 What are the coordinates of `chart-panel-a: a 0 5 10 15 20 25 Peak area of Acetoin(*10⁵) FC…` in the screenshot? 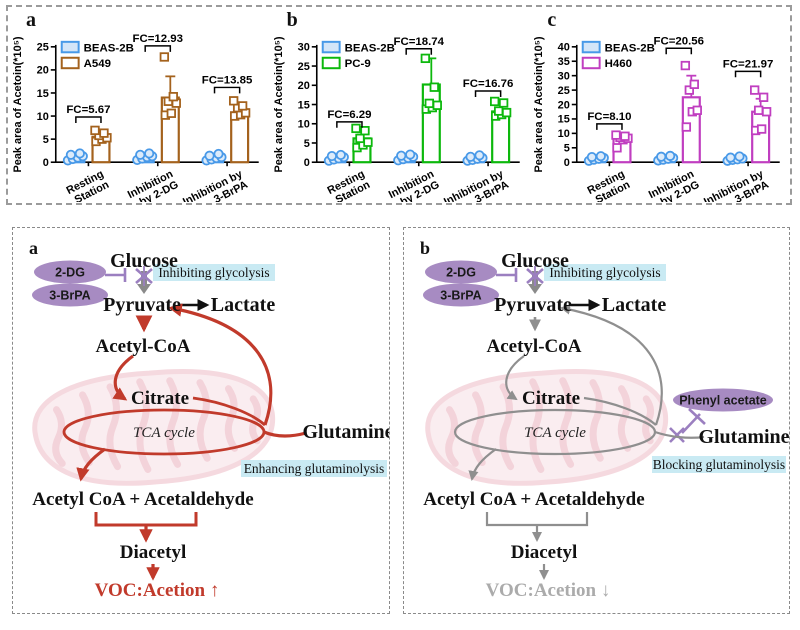 It's located at (138, 105).